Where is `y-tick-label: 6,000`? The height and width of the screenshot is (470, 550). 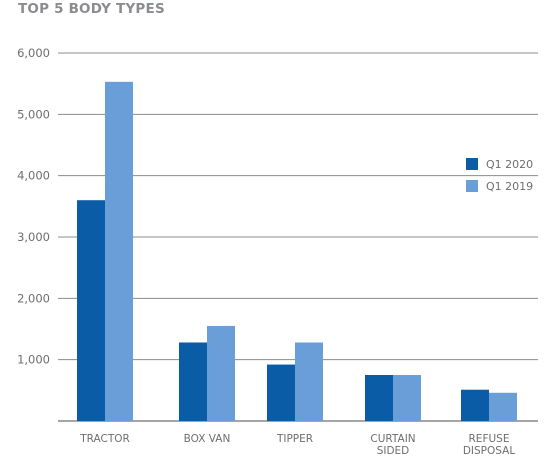 y-tick-label: 6,000 is located at coordinates (33, 53).